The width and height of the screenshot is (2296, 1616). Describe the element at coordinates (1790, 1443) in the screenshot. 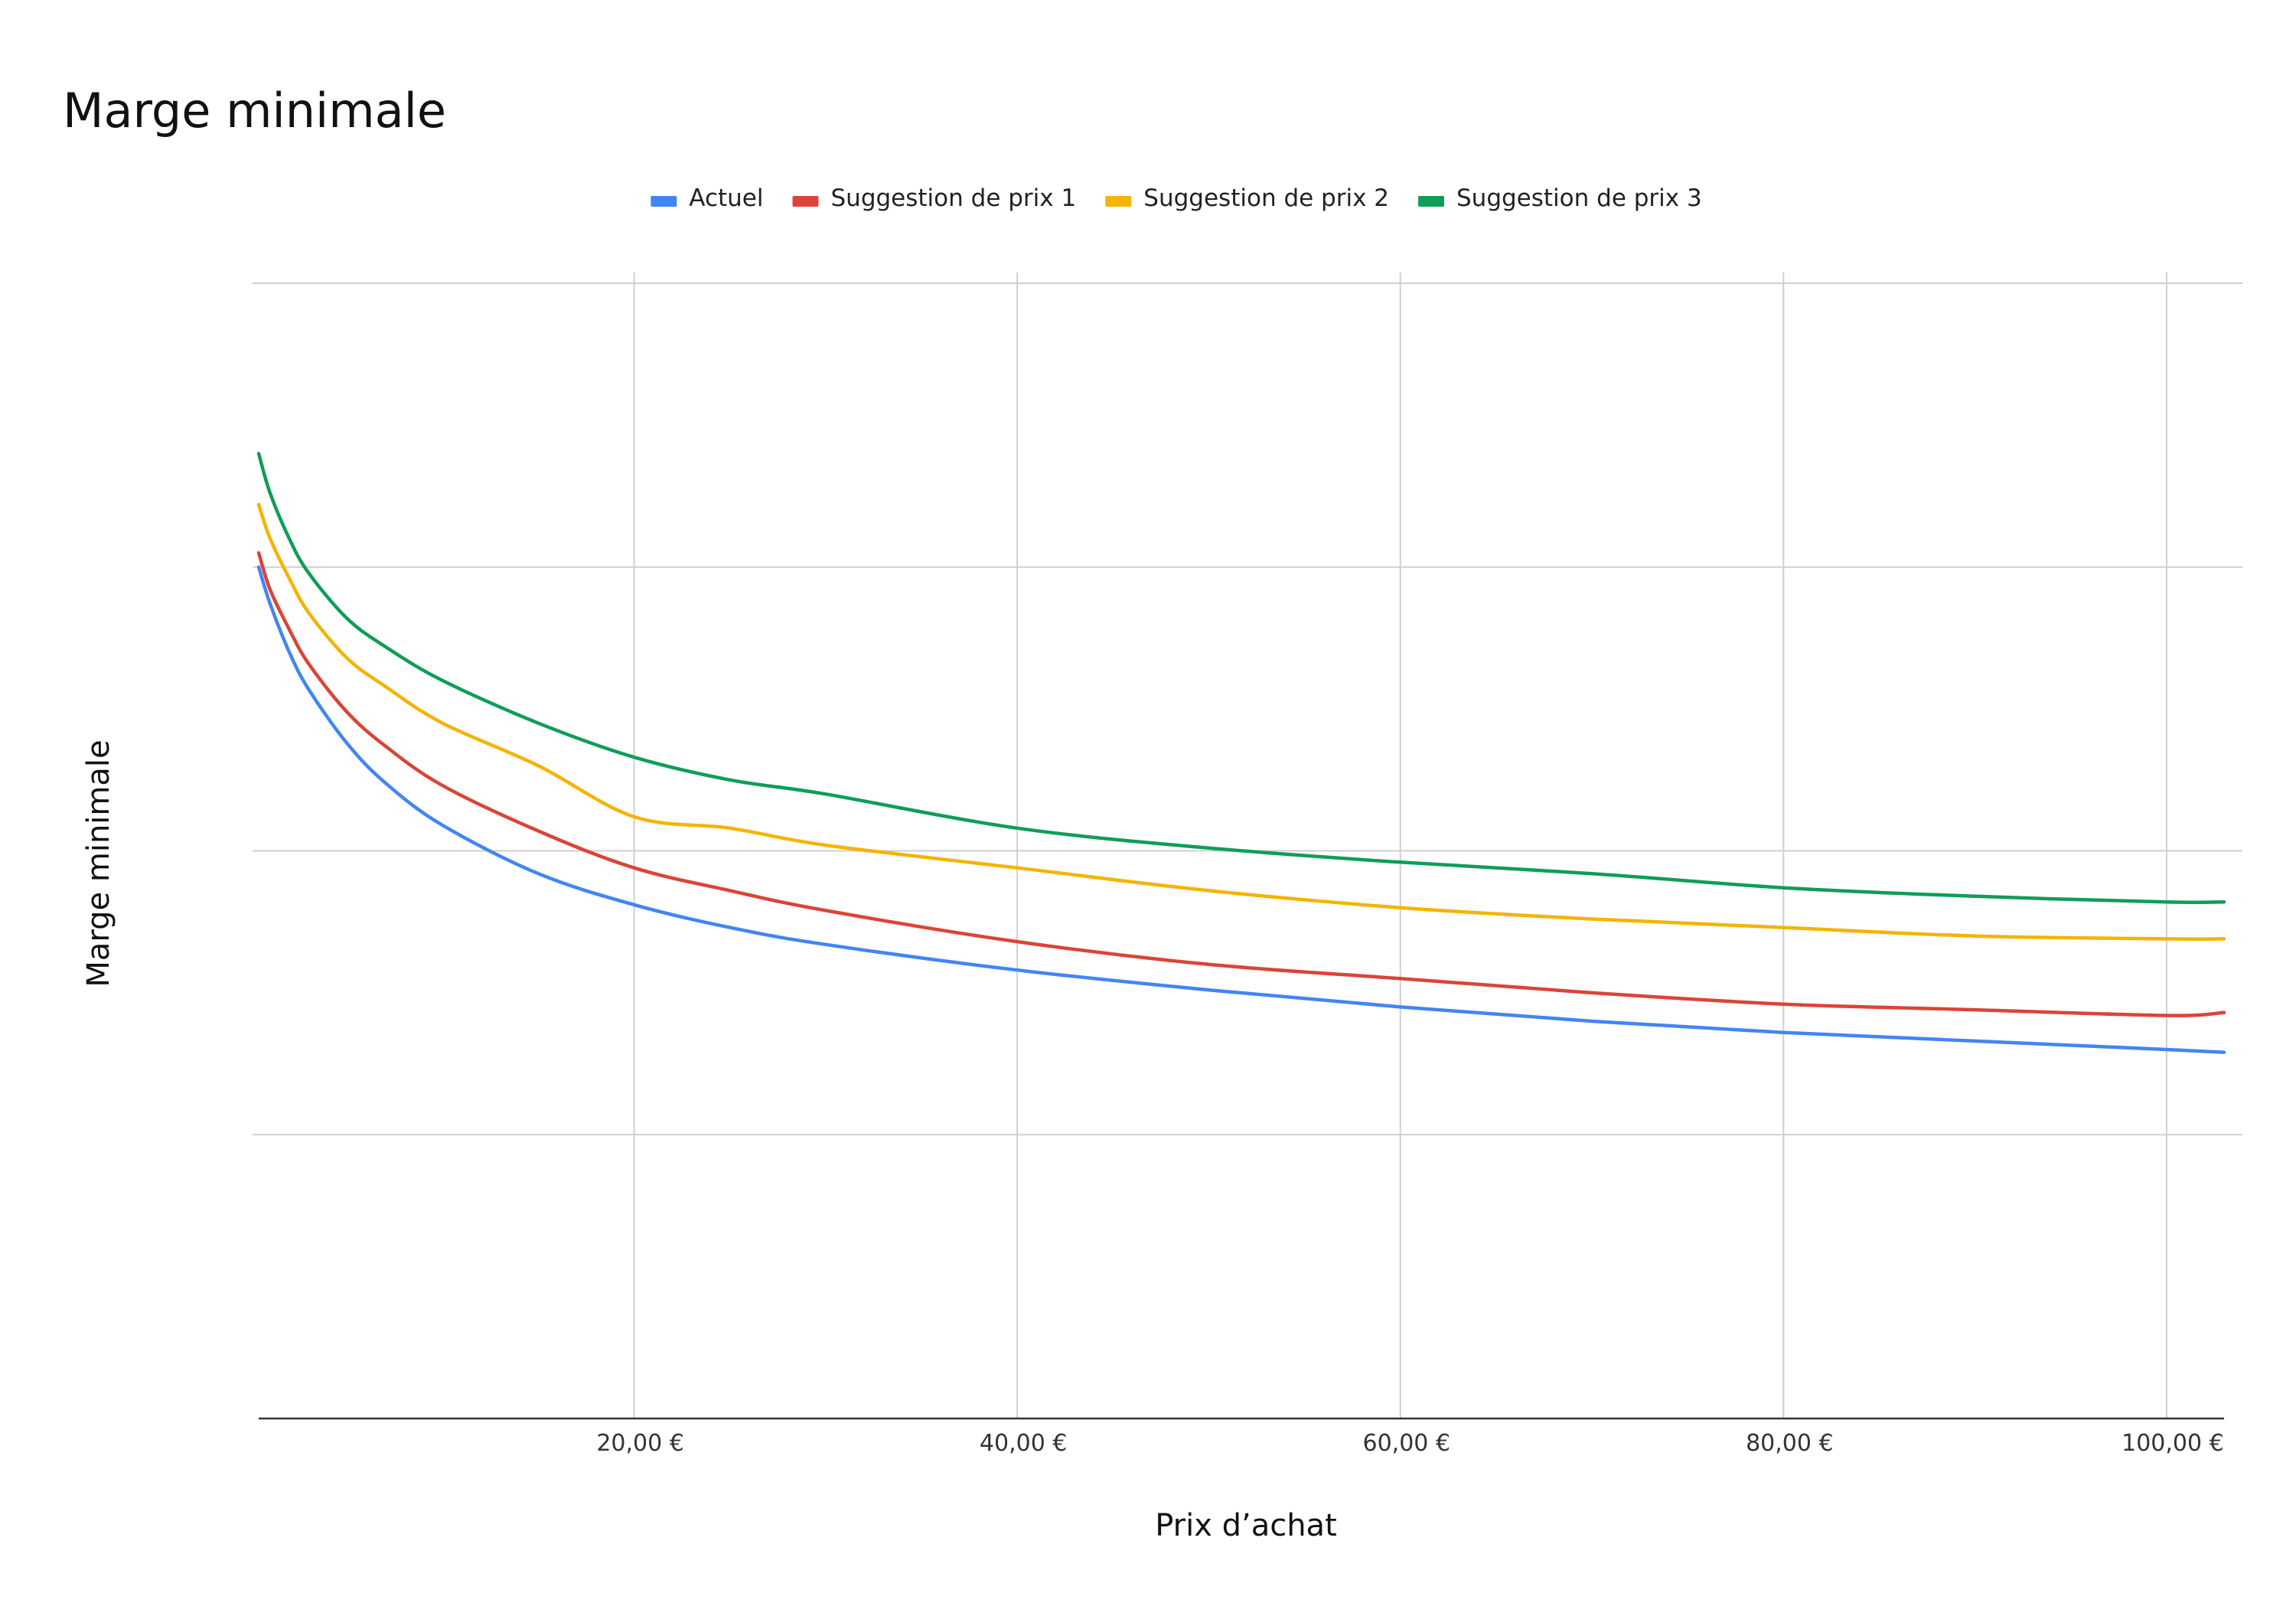

I see `x-tick-label: 80,00 €` at that location.